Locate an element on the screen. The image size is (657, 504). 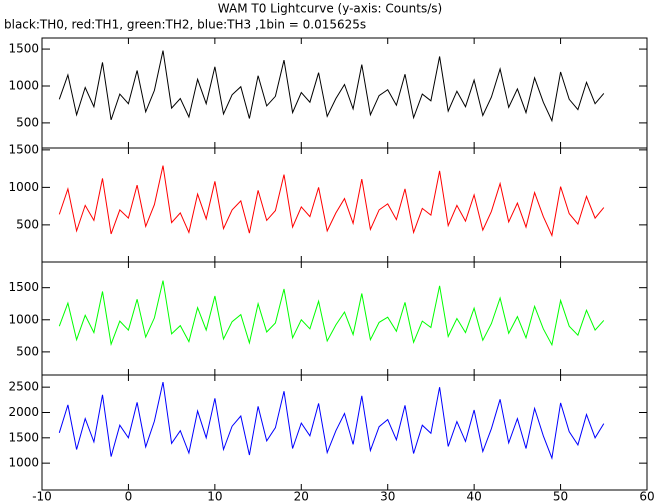
x-tick-label: 50 is located at coordinates (560, 497).